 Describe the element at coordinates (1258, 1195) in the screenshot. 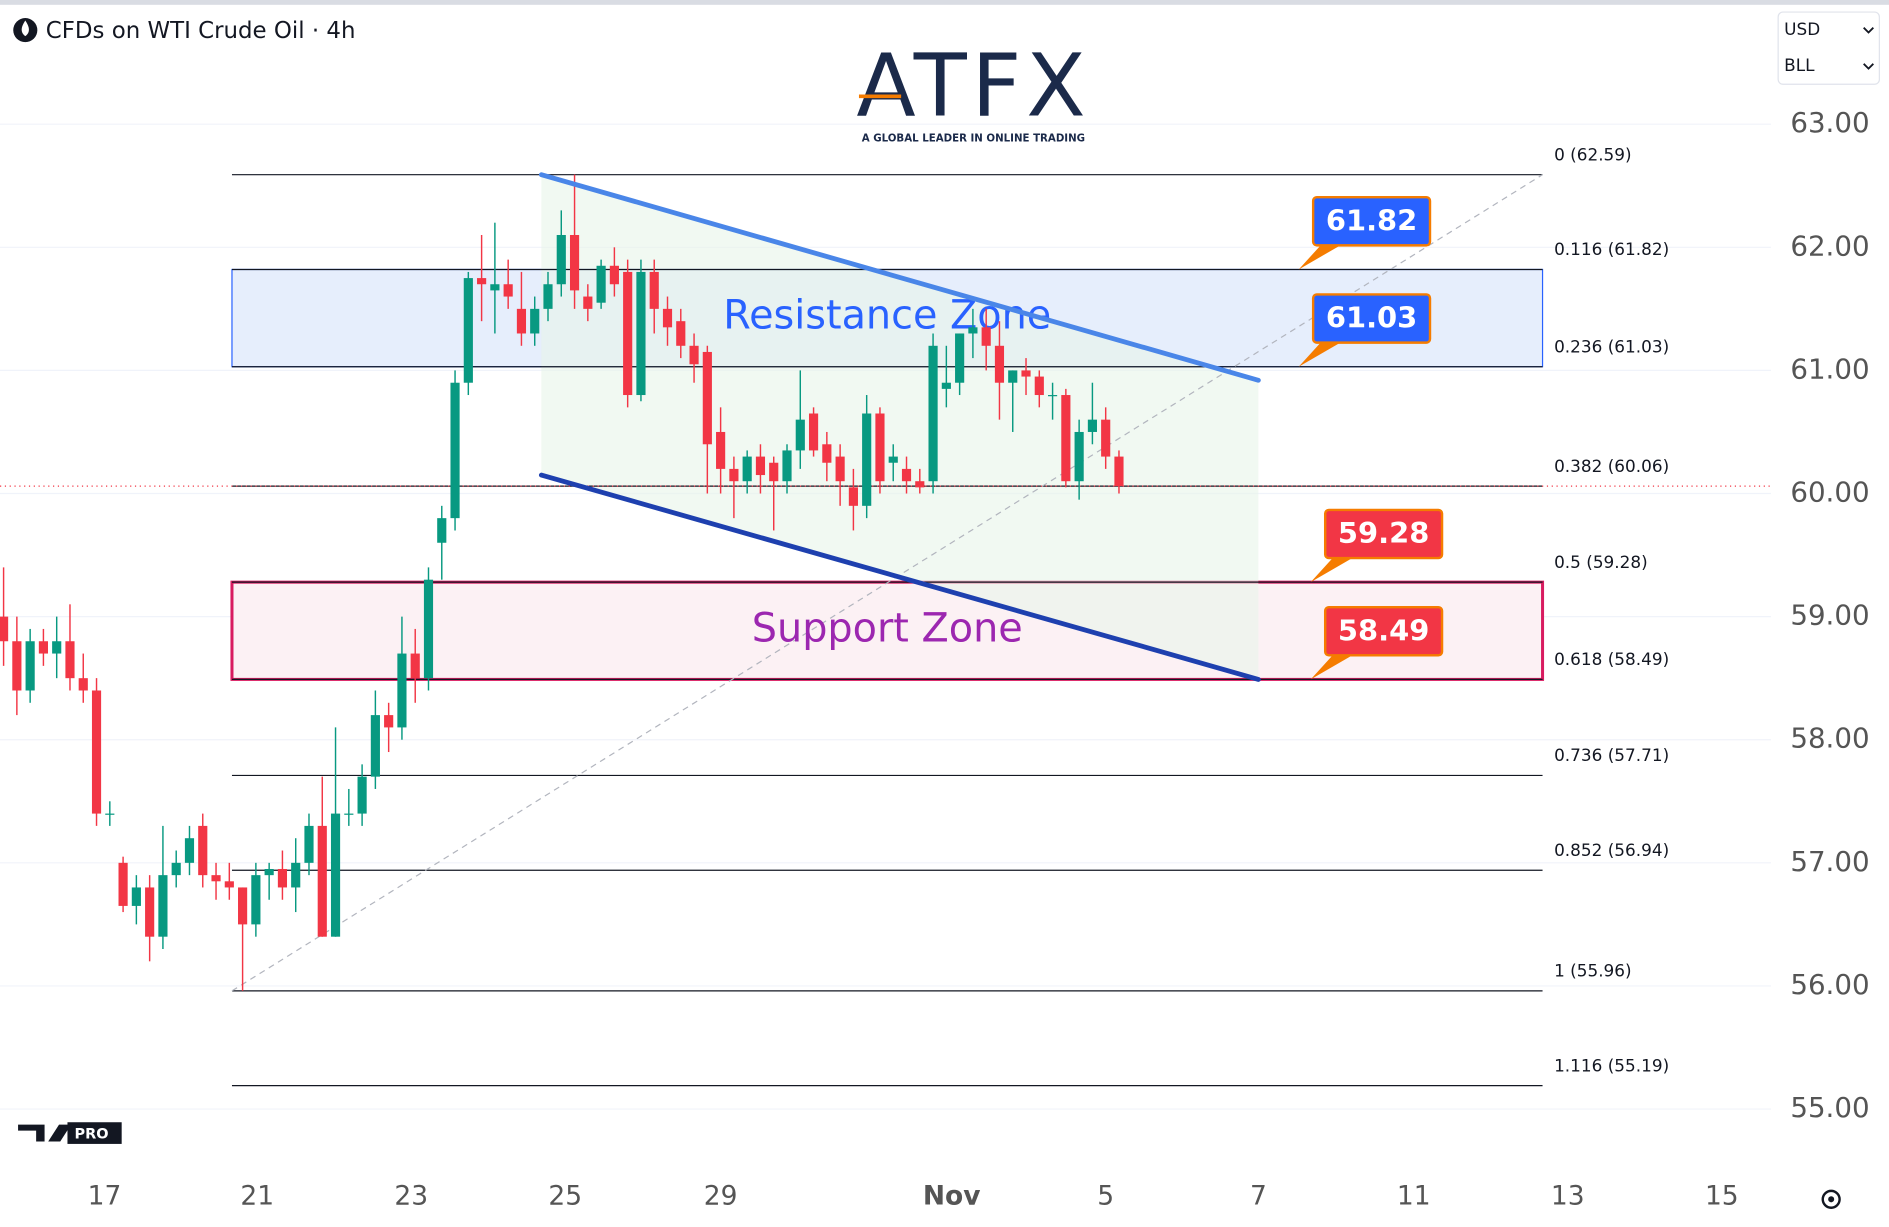

I see `x-tick-label: 7` at that location.